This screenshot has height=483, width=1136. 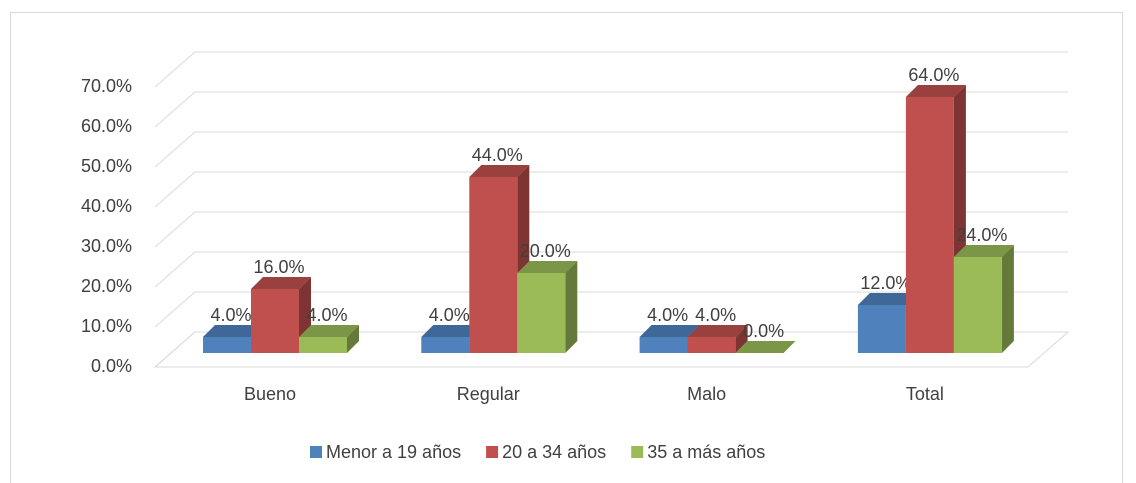 What do you see at coordinates (885, 283) in the screenshot?
I see `data-label: 12.0%` at bounding box center [885, 283].